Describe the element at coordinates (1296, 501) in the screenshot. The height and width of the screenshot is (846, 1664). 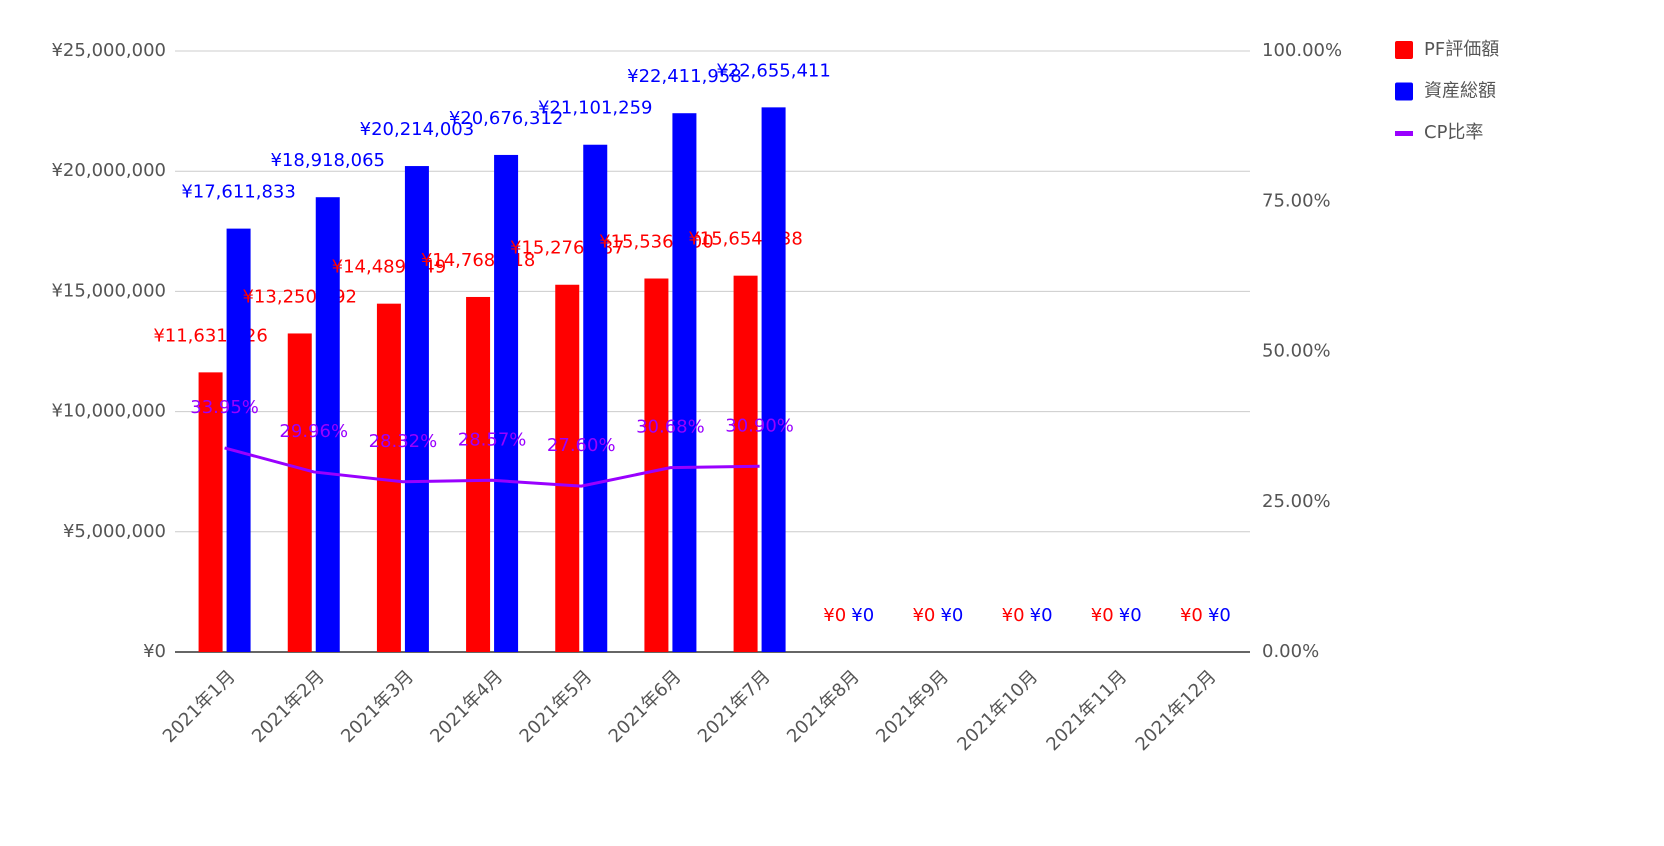
I see `y2-tick-label: 25.00%` at that location.